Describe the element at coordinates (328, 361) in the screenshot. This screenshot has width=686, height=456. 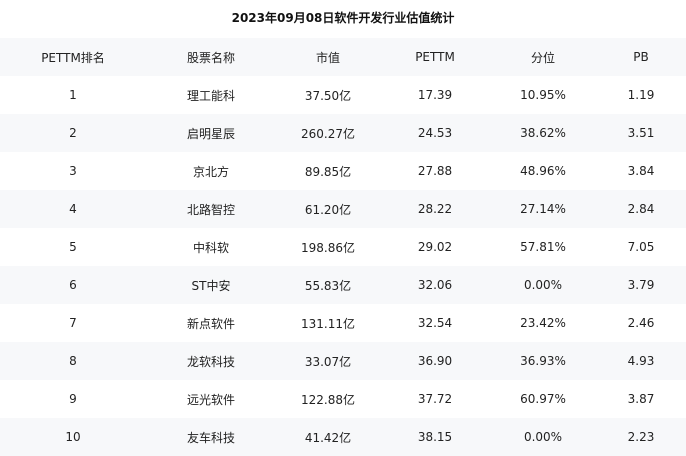
I see `cell-market-cap: 33.07亿` at that location.